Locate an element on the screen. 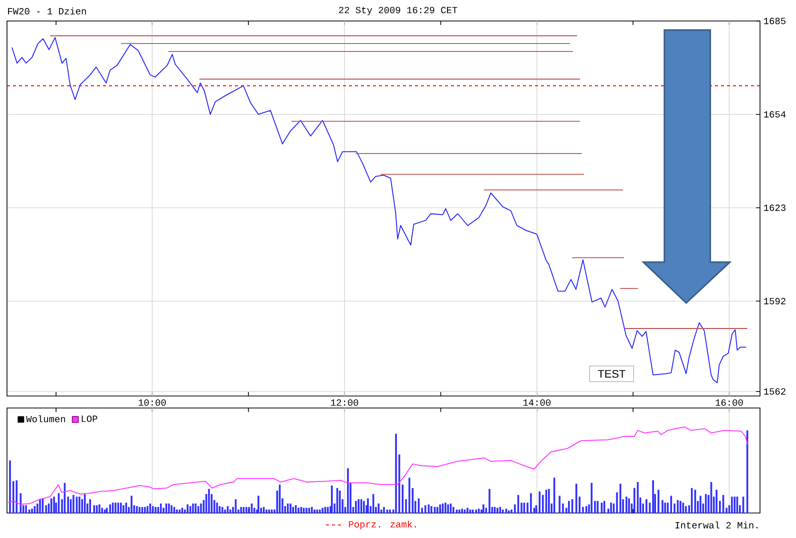  y-tick-label: 1562 is located at coordinates (775, 391).